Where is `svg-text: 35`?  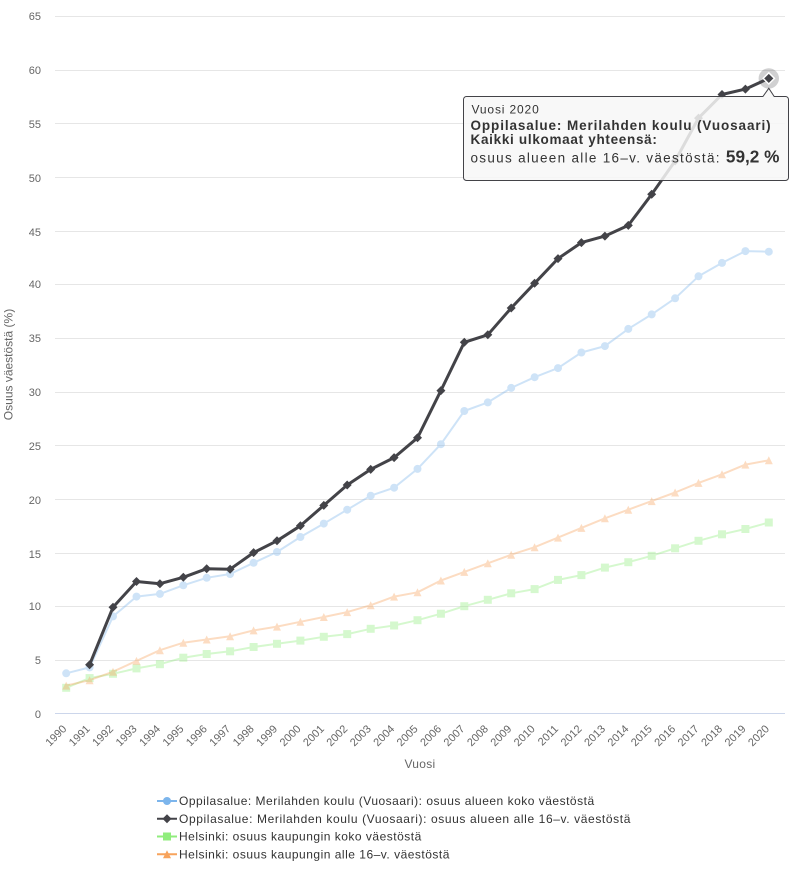 svg-text: 35 is located at coordinates (35, 339).